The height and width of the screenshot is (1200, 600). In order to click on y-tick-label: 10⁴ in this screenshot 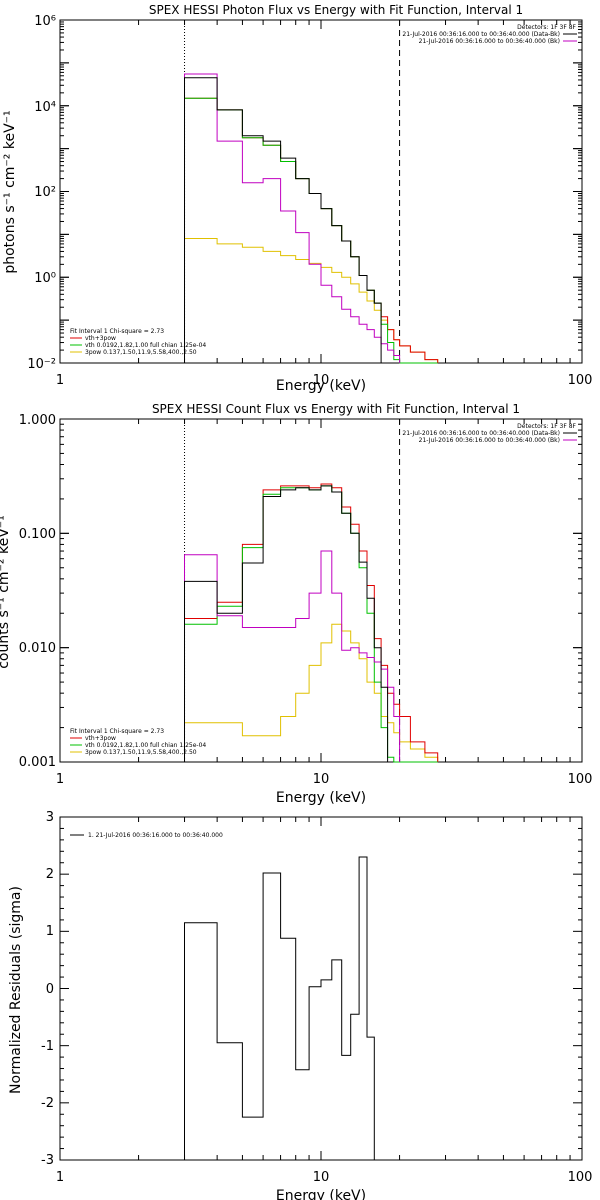, I will do `click(45, 107)`.